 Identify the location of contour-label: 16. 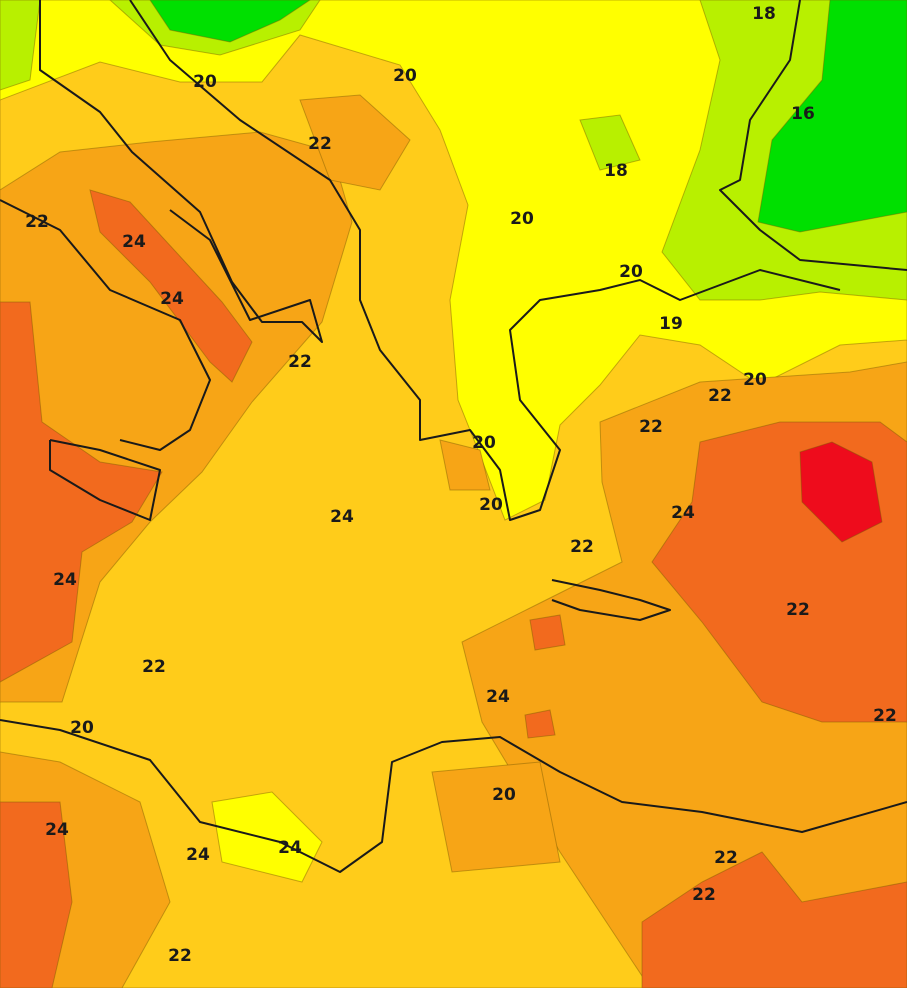
(803, 114).